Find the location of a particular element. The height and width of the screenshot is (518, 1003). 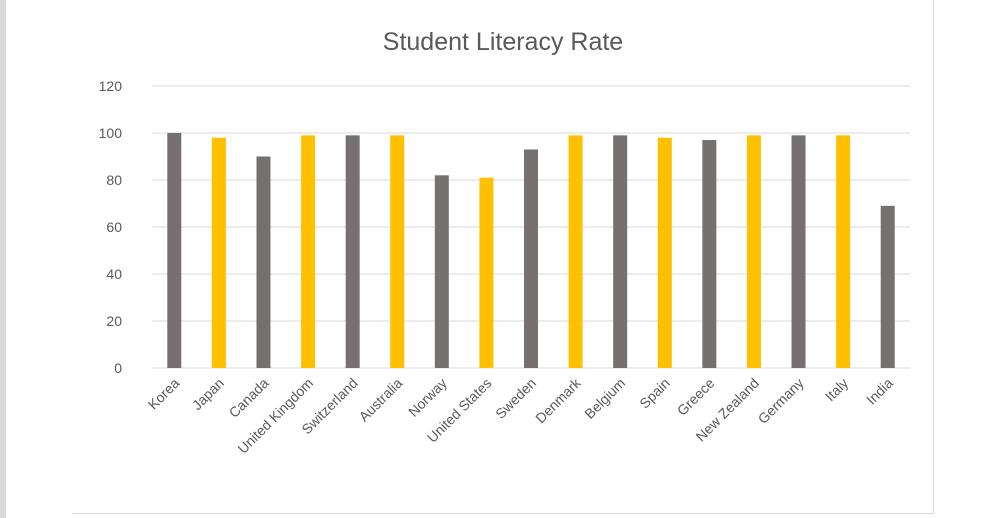

bar-denmark is located at coordinates (575, 251).